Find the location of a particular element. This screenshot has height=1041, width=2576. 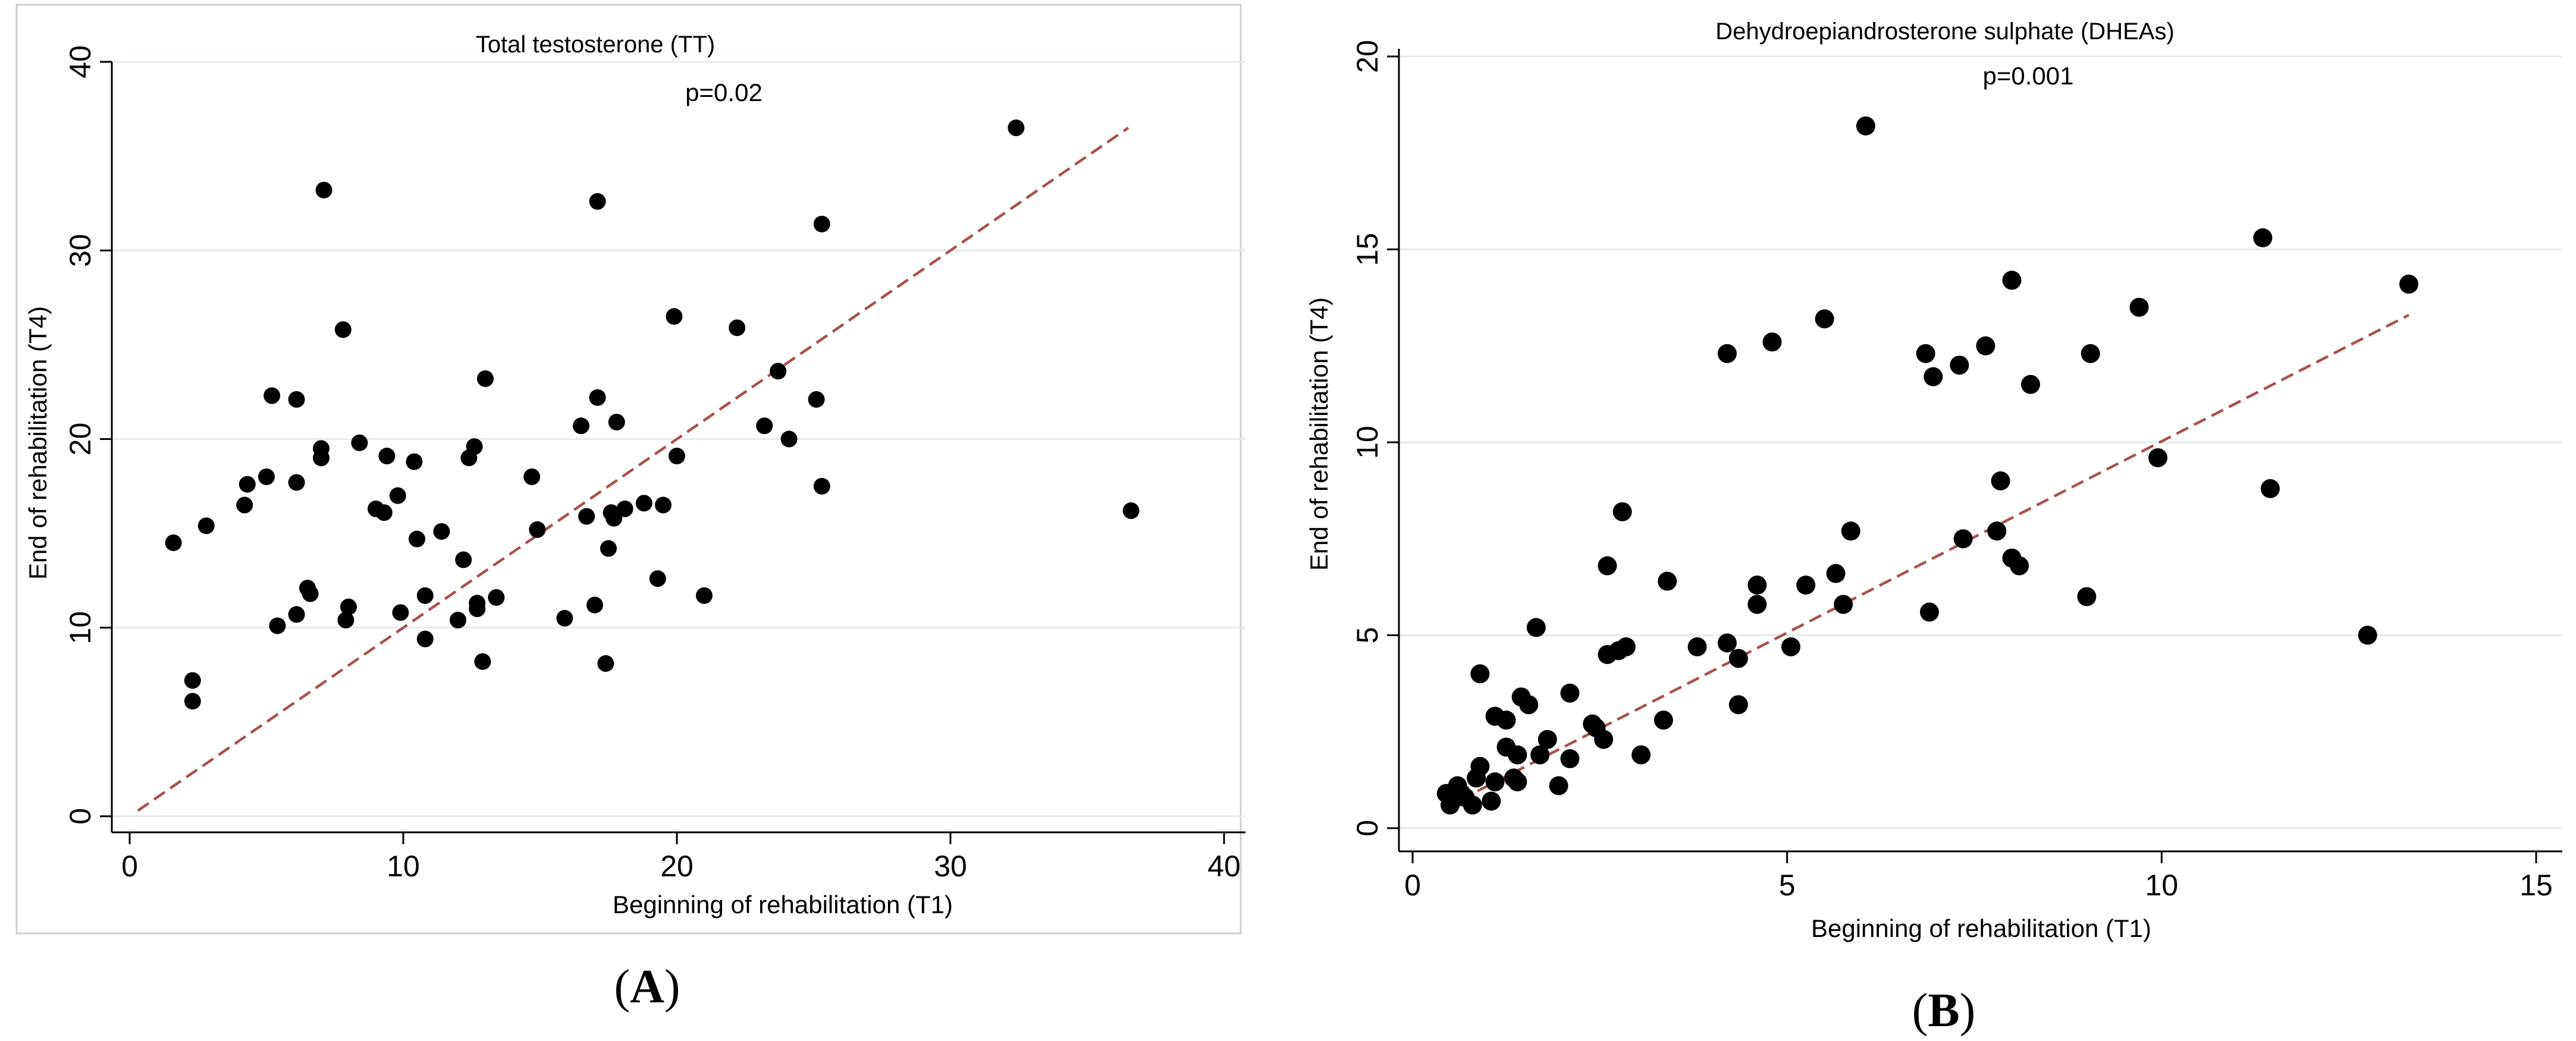

y-tick-label: 20 is located at coordinates (1367, 56).